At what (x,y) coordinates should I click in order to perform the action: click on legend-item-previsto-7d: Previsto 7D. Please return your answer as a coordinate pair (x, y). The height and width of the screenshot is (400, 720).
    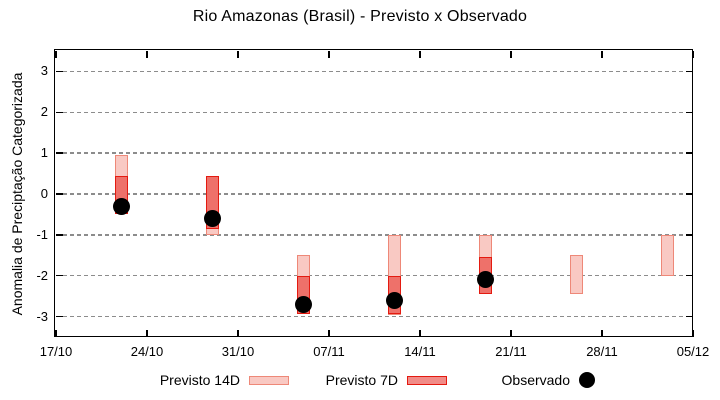
    Looking at the image, I should click on (377, 380).